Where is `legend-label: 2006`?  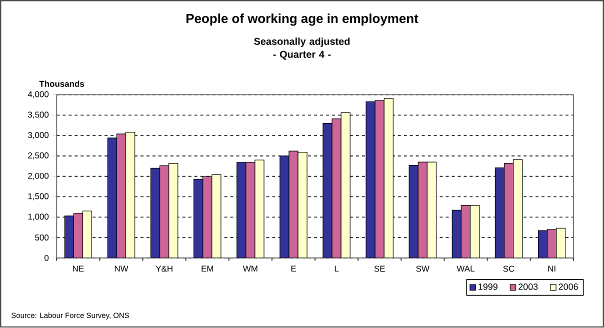
legend-label: 2006 is located at coordinates (568, 287).